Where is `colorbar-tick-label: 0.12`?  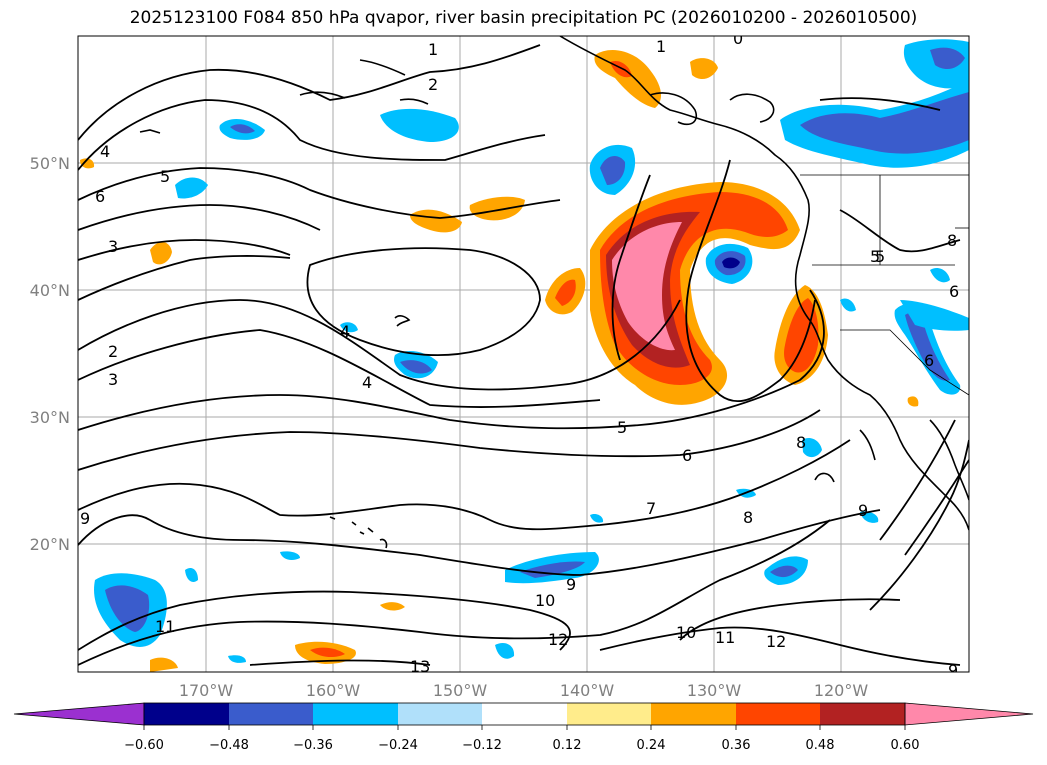
colorbar-tick-label: 0.12 is located at coordinates (567, 745).